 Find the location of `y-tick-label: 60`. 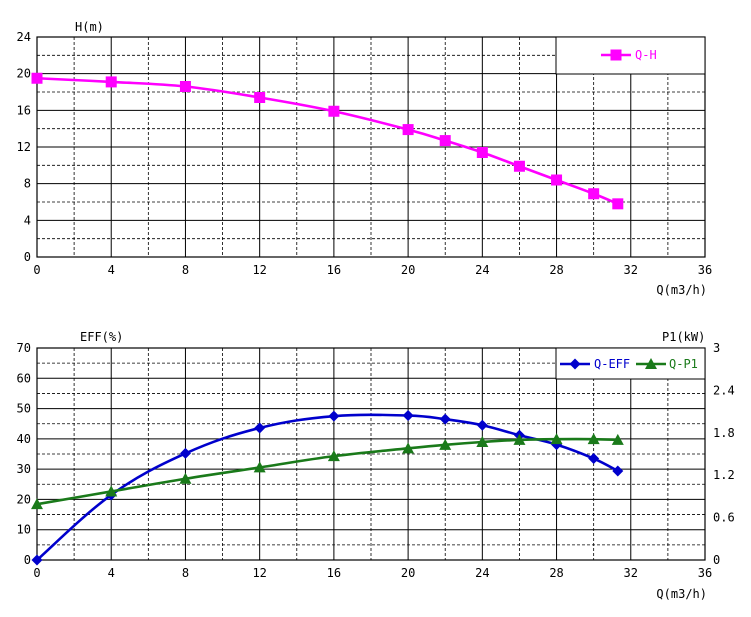

y-tick-label: 60 is located at coordinates (24, 378).